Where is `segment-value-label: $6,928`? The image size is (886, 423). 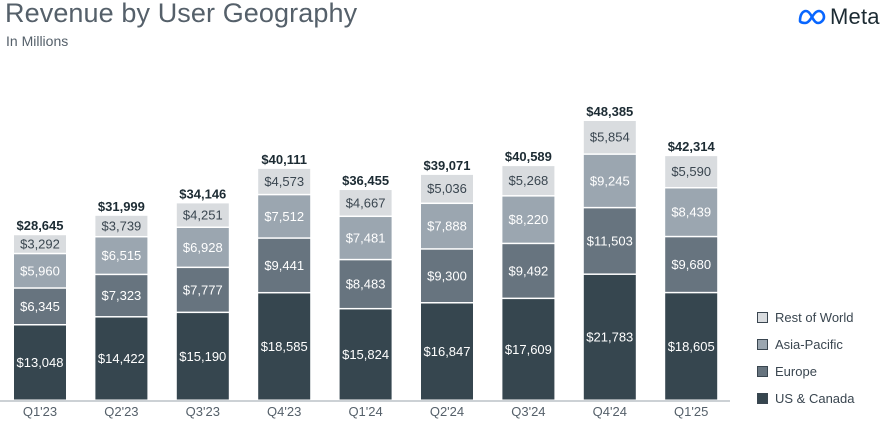
segment-value-label: $6,928 is located at coordinates (203, 247).